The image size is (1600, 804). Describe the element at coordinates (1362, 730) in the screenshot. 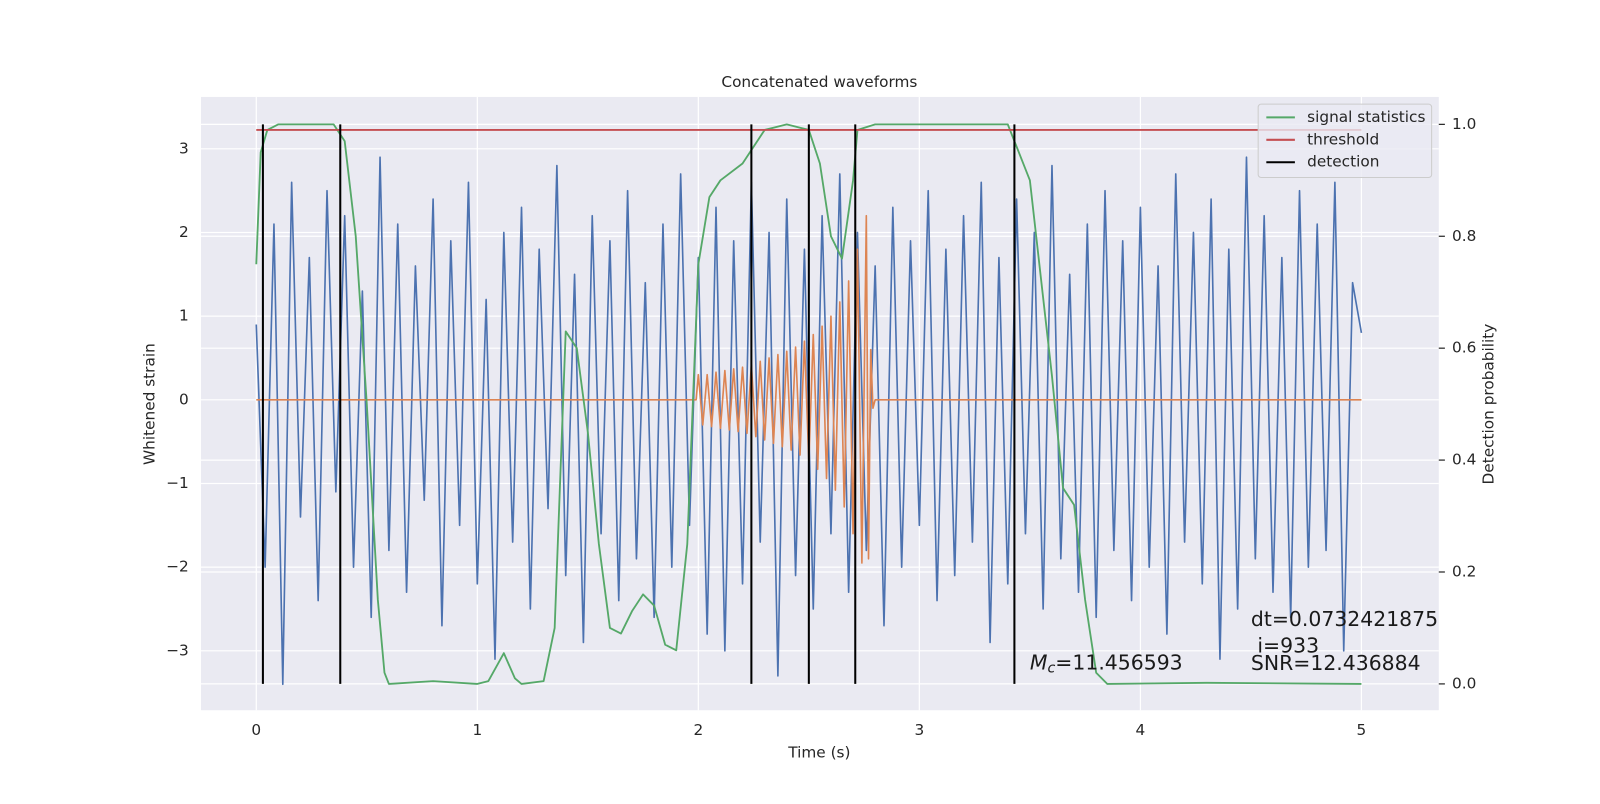

I see `x-tick-label: 5` at that location.